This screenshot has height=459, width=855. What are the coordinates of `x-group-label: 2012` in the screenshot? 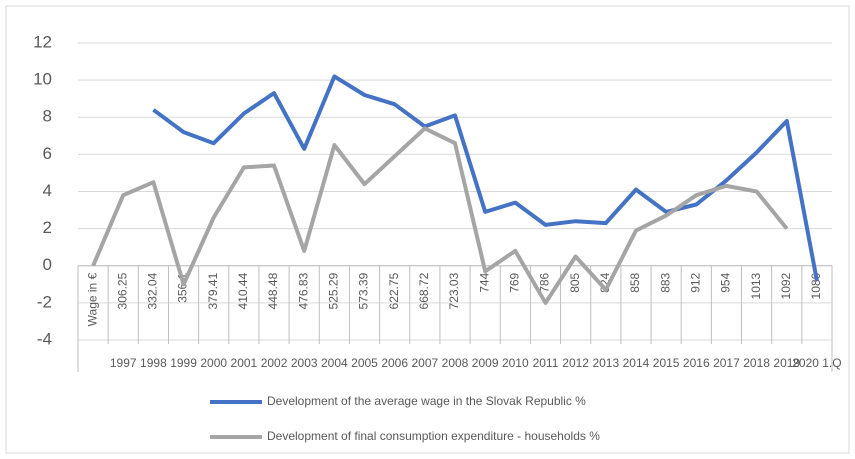 It's located at (575, 363).